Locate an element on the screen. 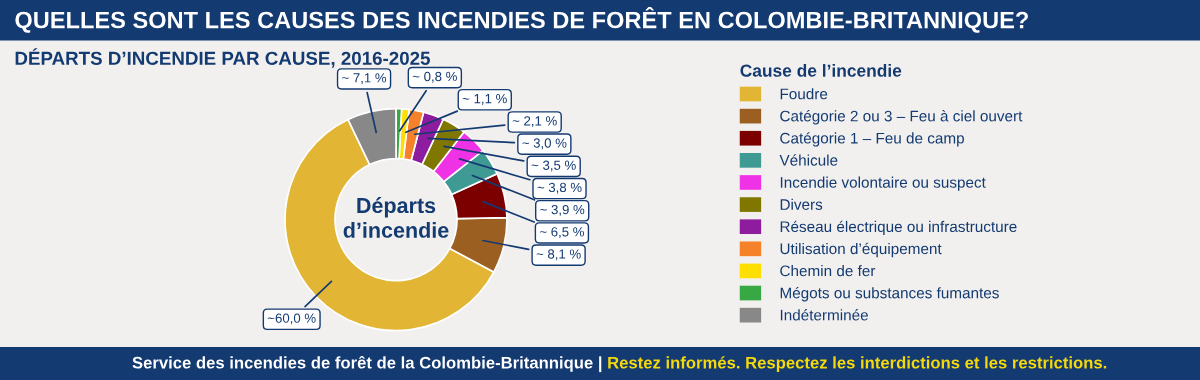  legend-label: Réseau électrique ou infrastructure is located at coordinates (898, 228).